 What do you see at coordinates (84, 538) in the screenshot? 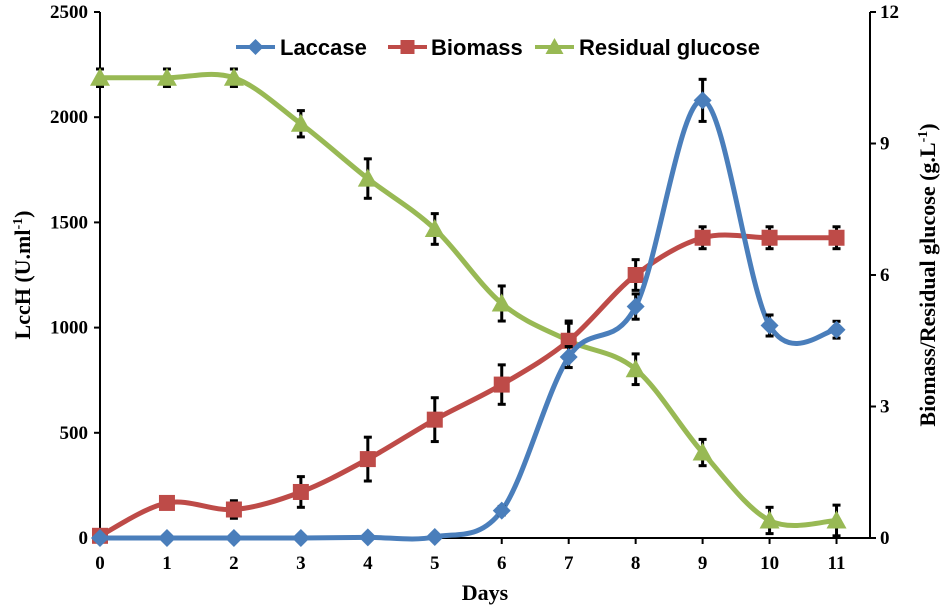
I see `left-y-tick-label: 0` at bounding box center [84, 538].